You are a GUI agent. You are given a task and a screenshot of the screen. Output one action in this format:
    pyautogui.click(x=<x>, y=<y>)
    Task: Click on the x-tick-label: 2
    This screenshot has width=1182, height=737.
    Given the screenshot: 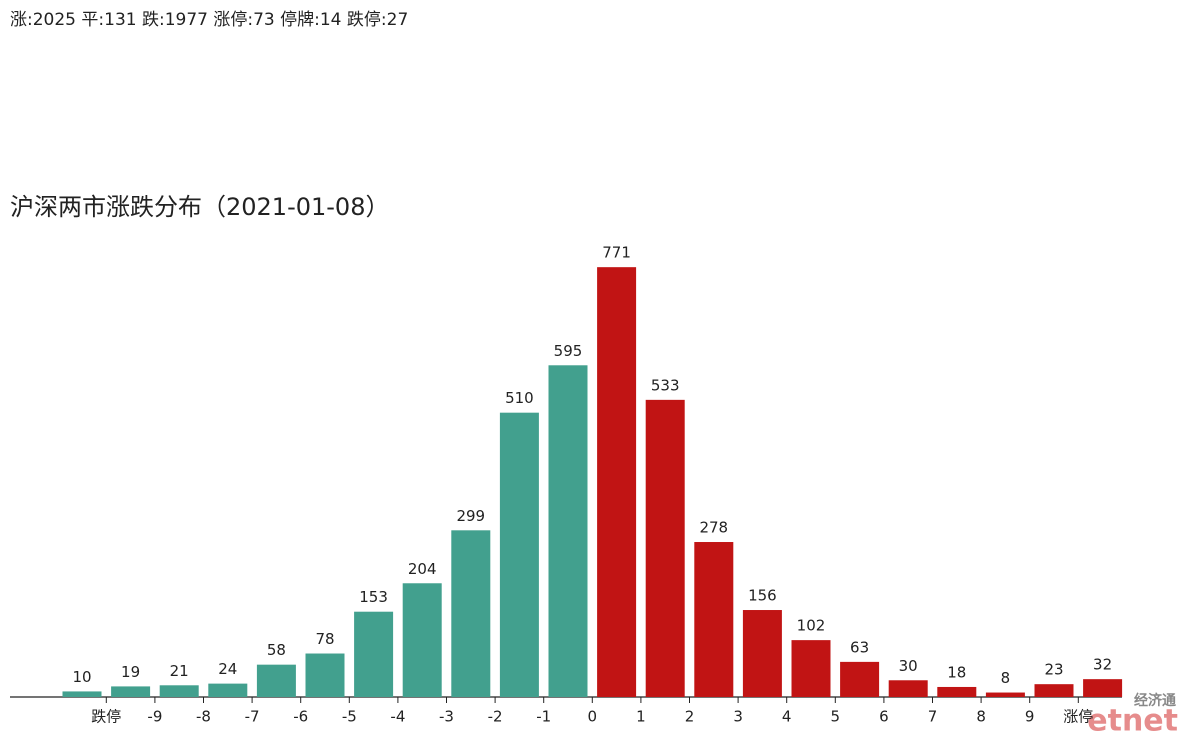 What is the action you would take?
    pyautogui.click(x=690, y=717)
    